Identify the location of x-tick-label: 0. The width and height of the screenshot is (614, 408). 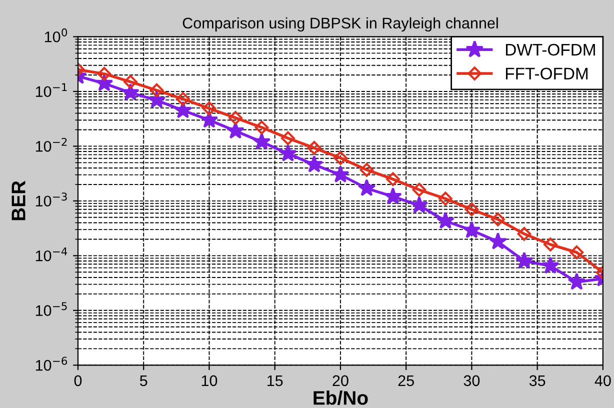
(78, 380).